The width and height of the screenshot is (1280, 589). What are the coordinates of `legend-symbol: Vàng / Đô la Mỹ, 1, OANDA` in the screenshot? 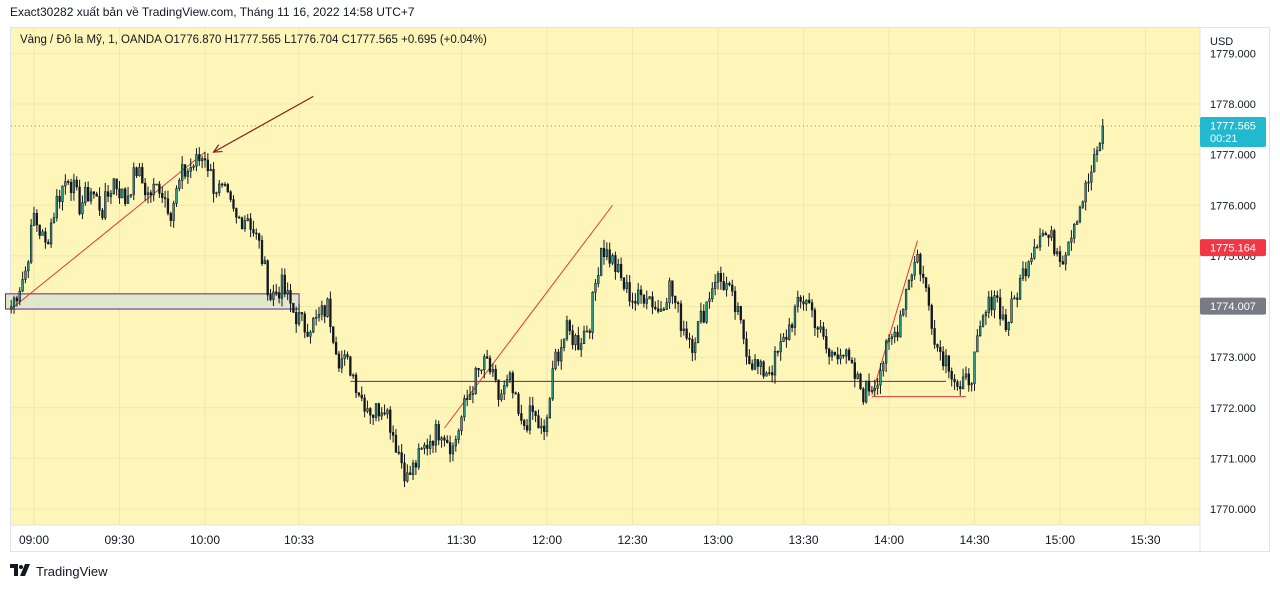 It's located at (91, 40).